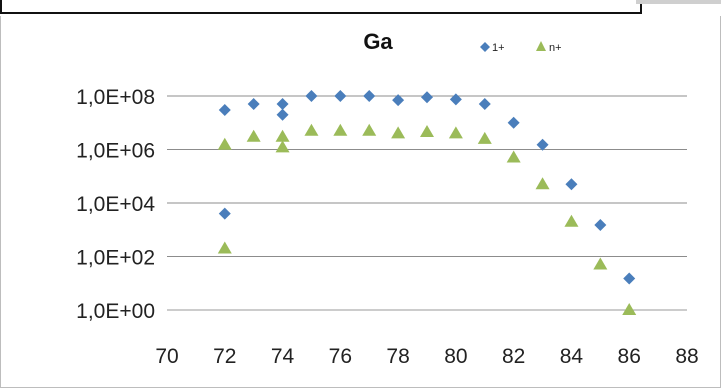  Describe the element at coordinates (166, 356) in the screenshot. I see `x-tick-label: 70` at that location.